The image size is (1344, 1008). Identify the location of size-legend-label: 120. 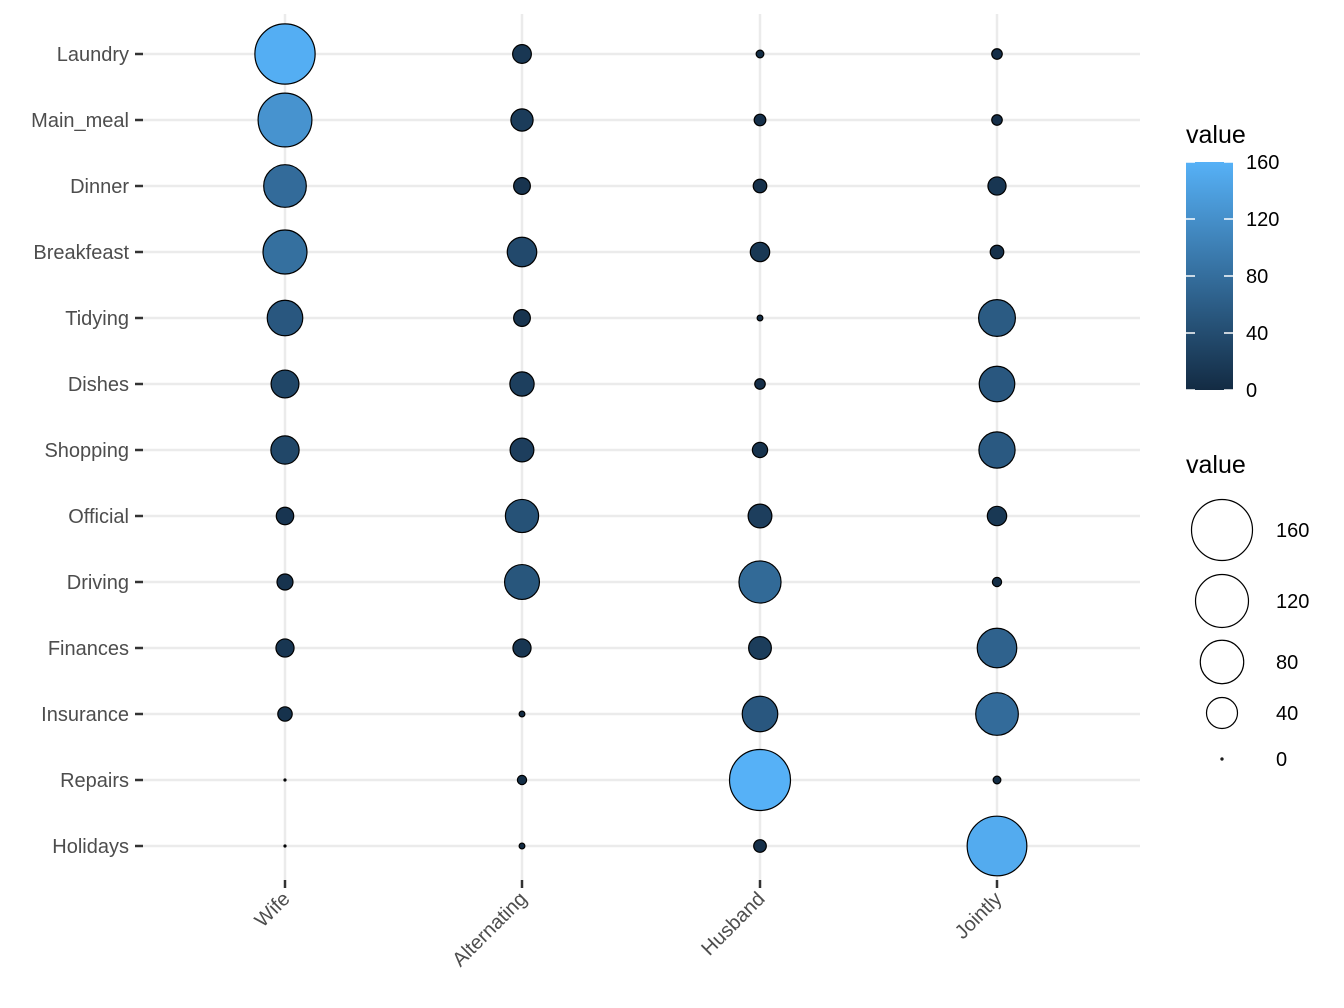
(1292, 602).